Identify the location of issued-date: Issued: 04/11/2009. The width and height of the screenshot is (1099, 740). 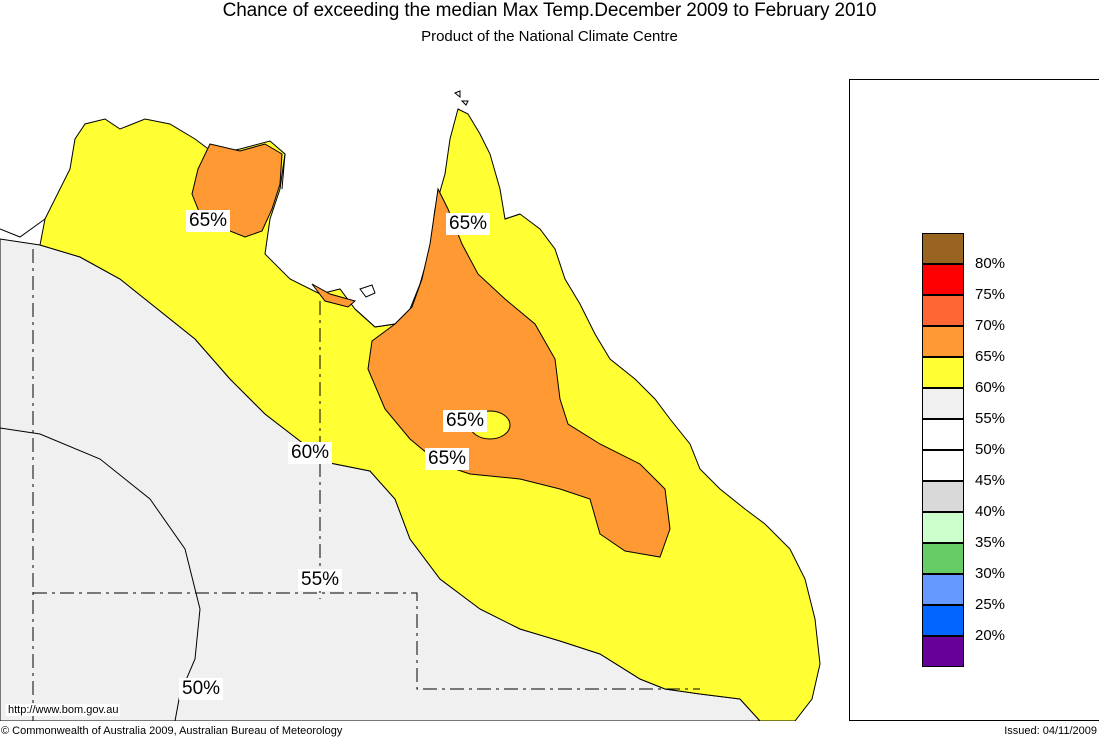
(1050, 731).